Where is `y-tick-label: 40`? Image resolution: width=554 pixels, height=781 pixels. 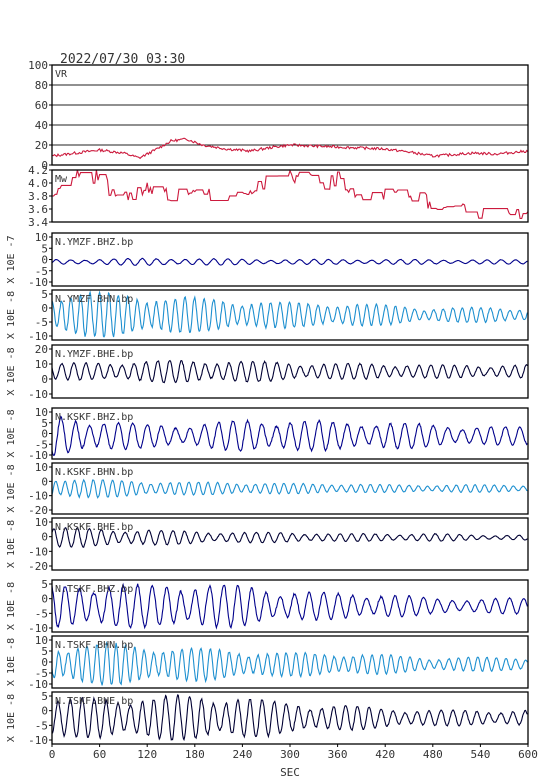 y-tick-label: 40 is located at coordinates (41, 125).